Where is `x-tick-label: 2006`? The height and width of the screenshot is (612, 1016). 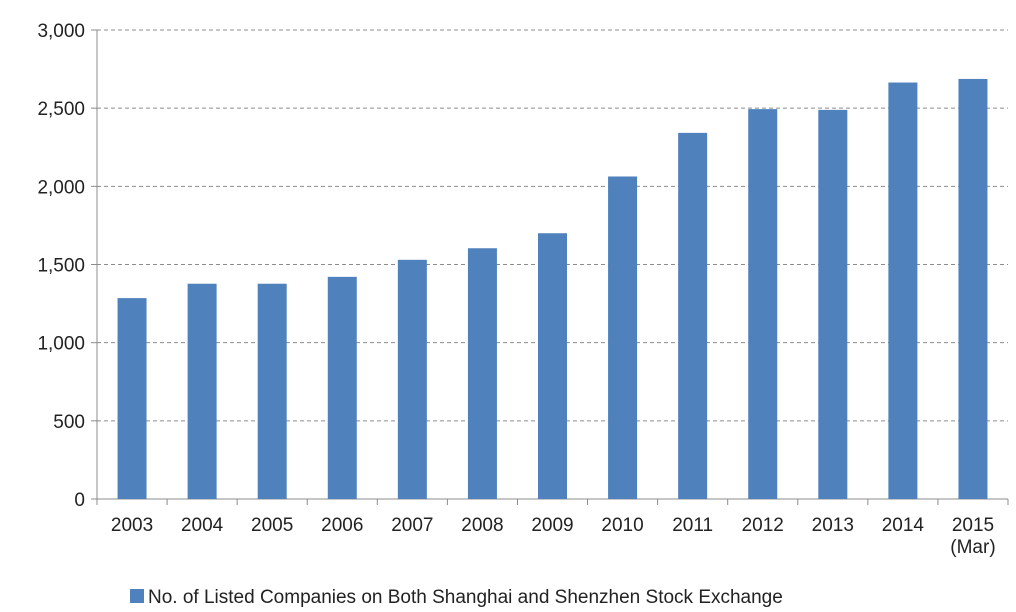 x-tick-label: 2006 is located at coordinates (342, 525).